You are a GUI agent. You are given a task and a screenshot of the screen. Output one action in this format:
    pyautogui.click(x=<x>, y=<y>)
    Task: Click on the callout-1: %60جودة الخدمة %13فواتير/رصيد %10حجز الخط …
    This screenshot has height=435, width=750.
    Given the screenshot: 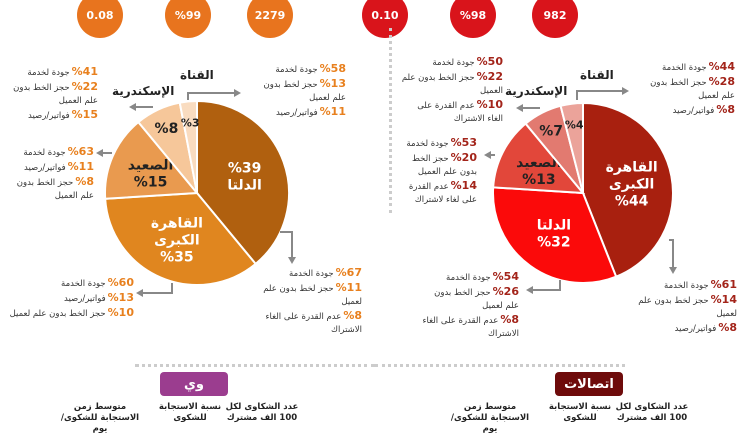 What is the action you would take?
    pyautogui.click(x=70, y=298)
    